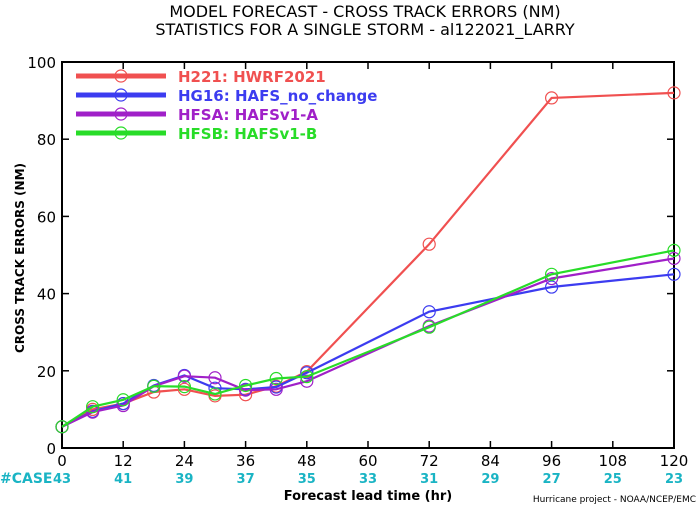 This screenshot has width=700, height=510. What do you see at coordinates (184, 461) in the screenshot?
I see `x-tick-label: 24` at bounding box center [184, 461].